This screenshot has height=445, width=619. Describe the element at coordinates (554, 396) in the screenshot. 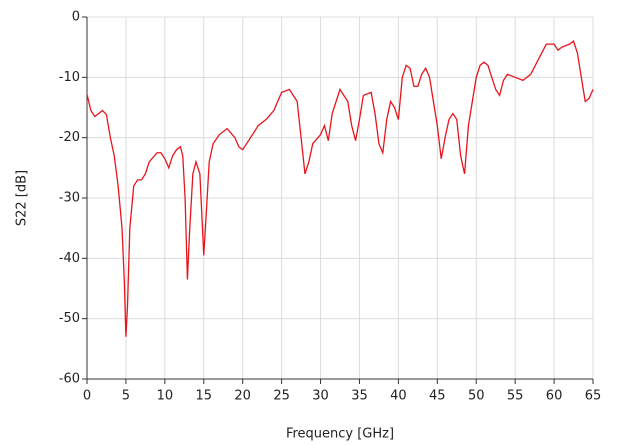

I see `x-tick-label: 60` at that location.